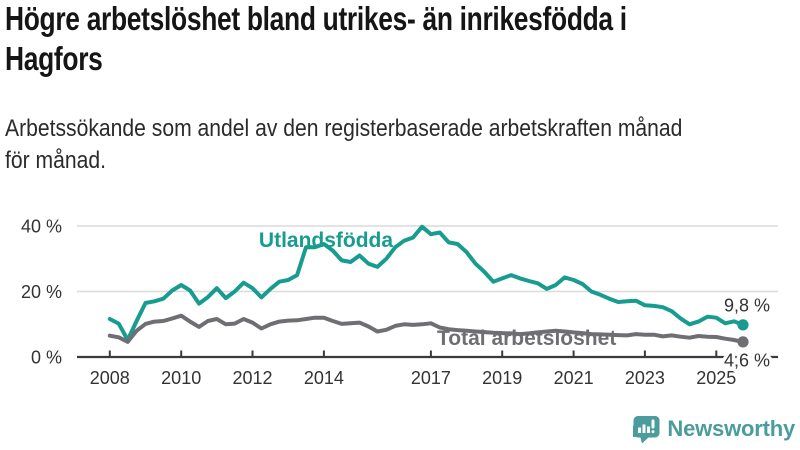  Describe the element at coordinates (431, 378) in the screenshot. I see `x-axis-label-2017: 2017` at that location.